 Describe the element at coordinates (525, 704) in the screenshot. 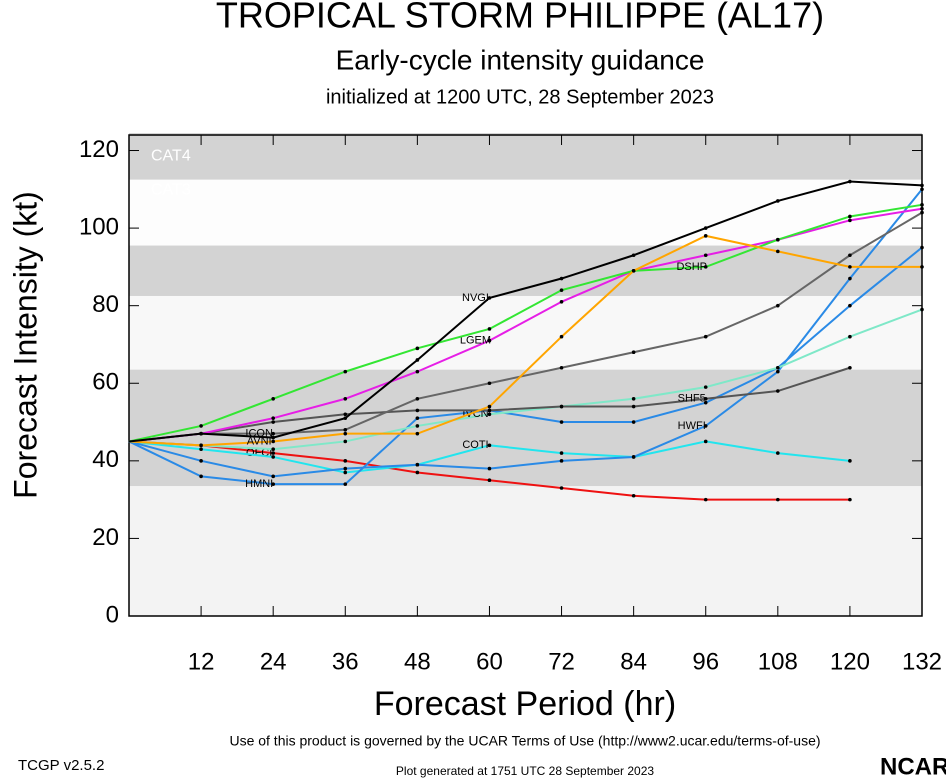

I see `x-axis-label: Forecast Period (hr)` at that location.